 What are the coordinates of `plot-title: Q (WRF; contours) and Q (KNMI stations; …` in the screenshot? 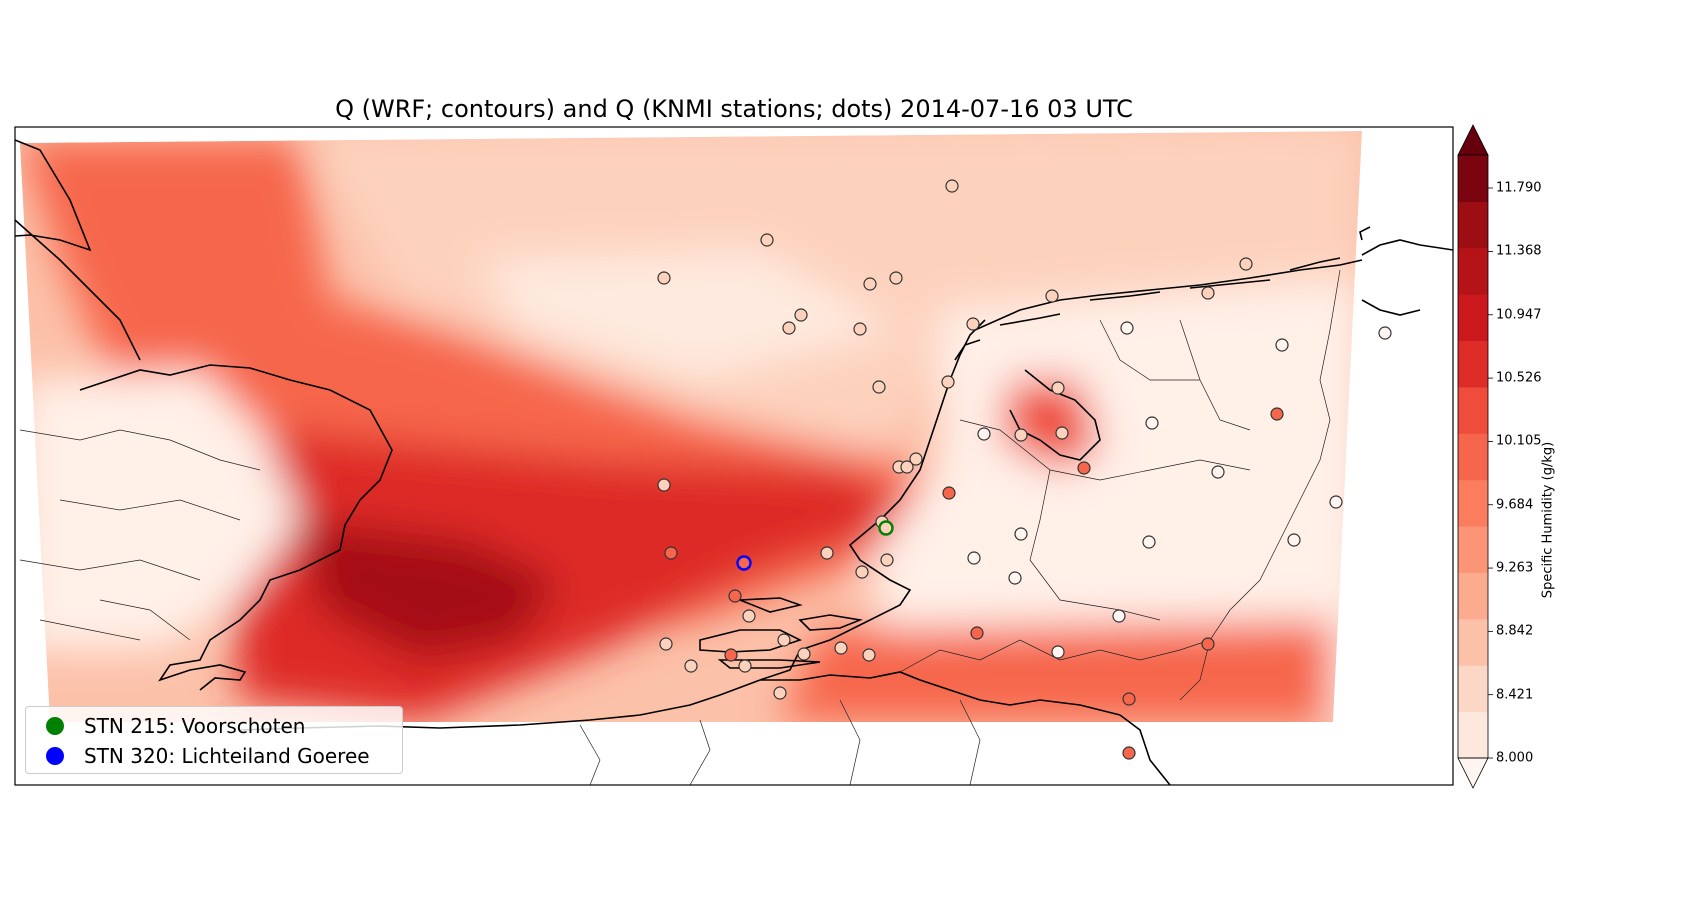 It's located at (734, 109).